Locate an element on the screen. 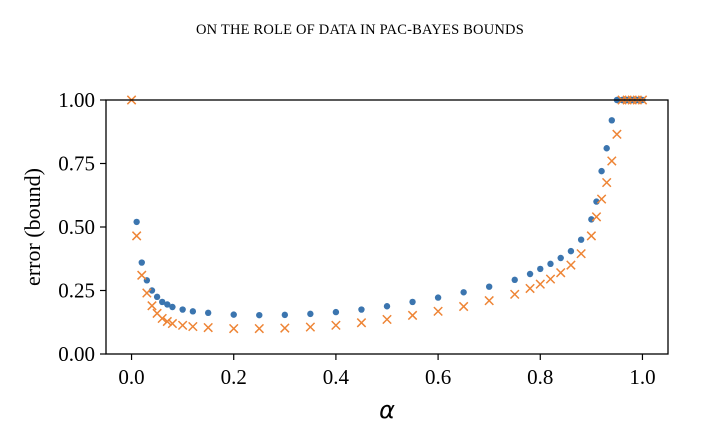 Image resolution: width=720 pixels, height=440 pixels. y-axis-ticks: 0.00 0.25 0.50 0.75 1.00 is located at coordinates (82, 227).